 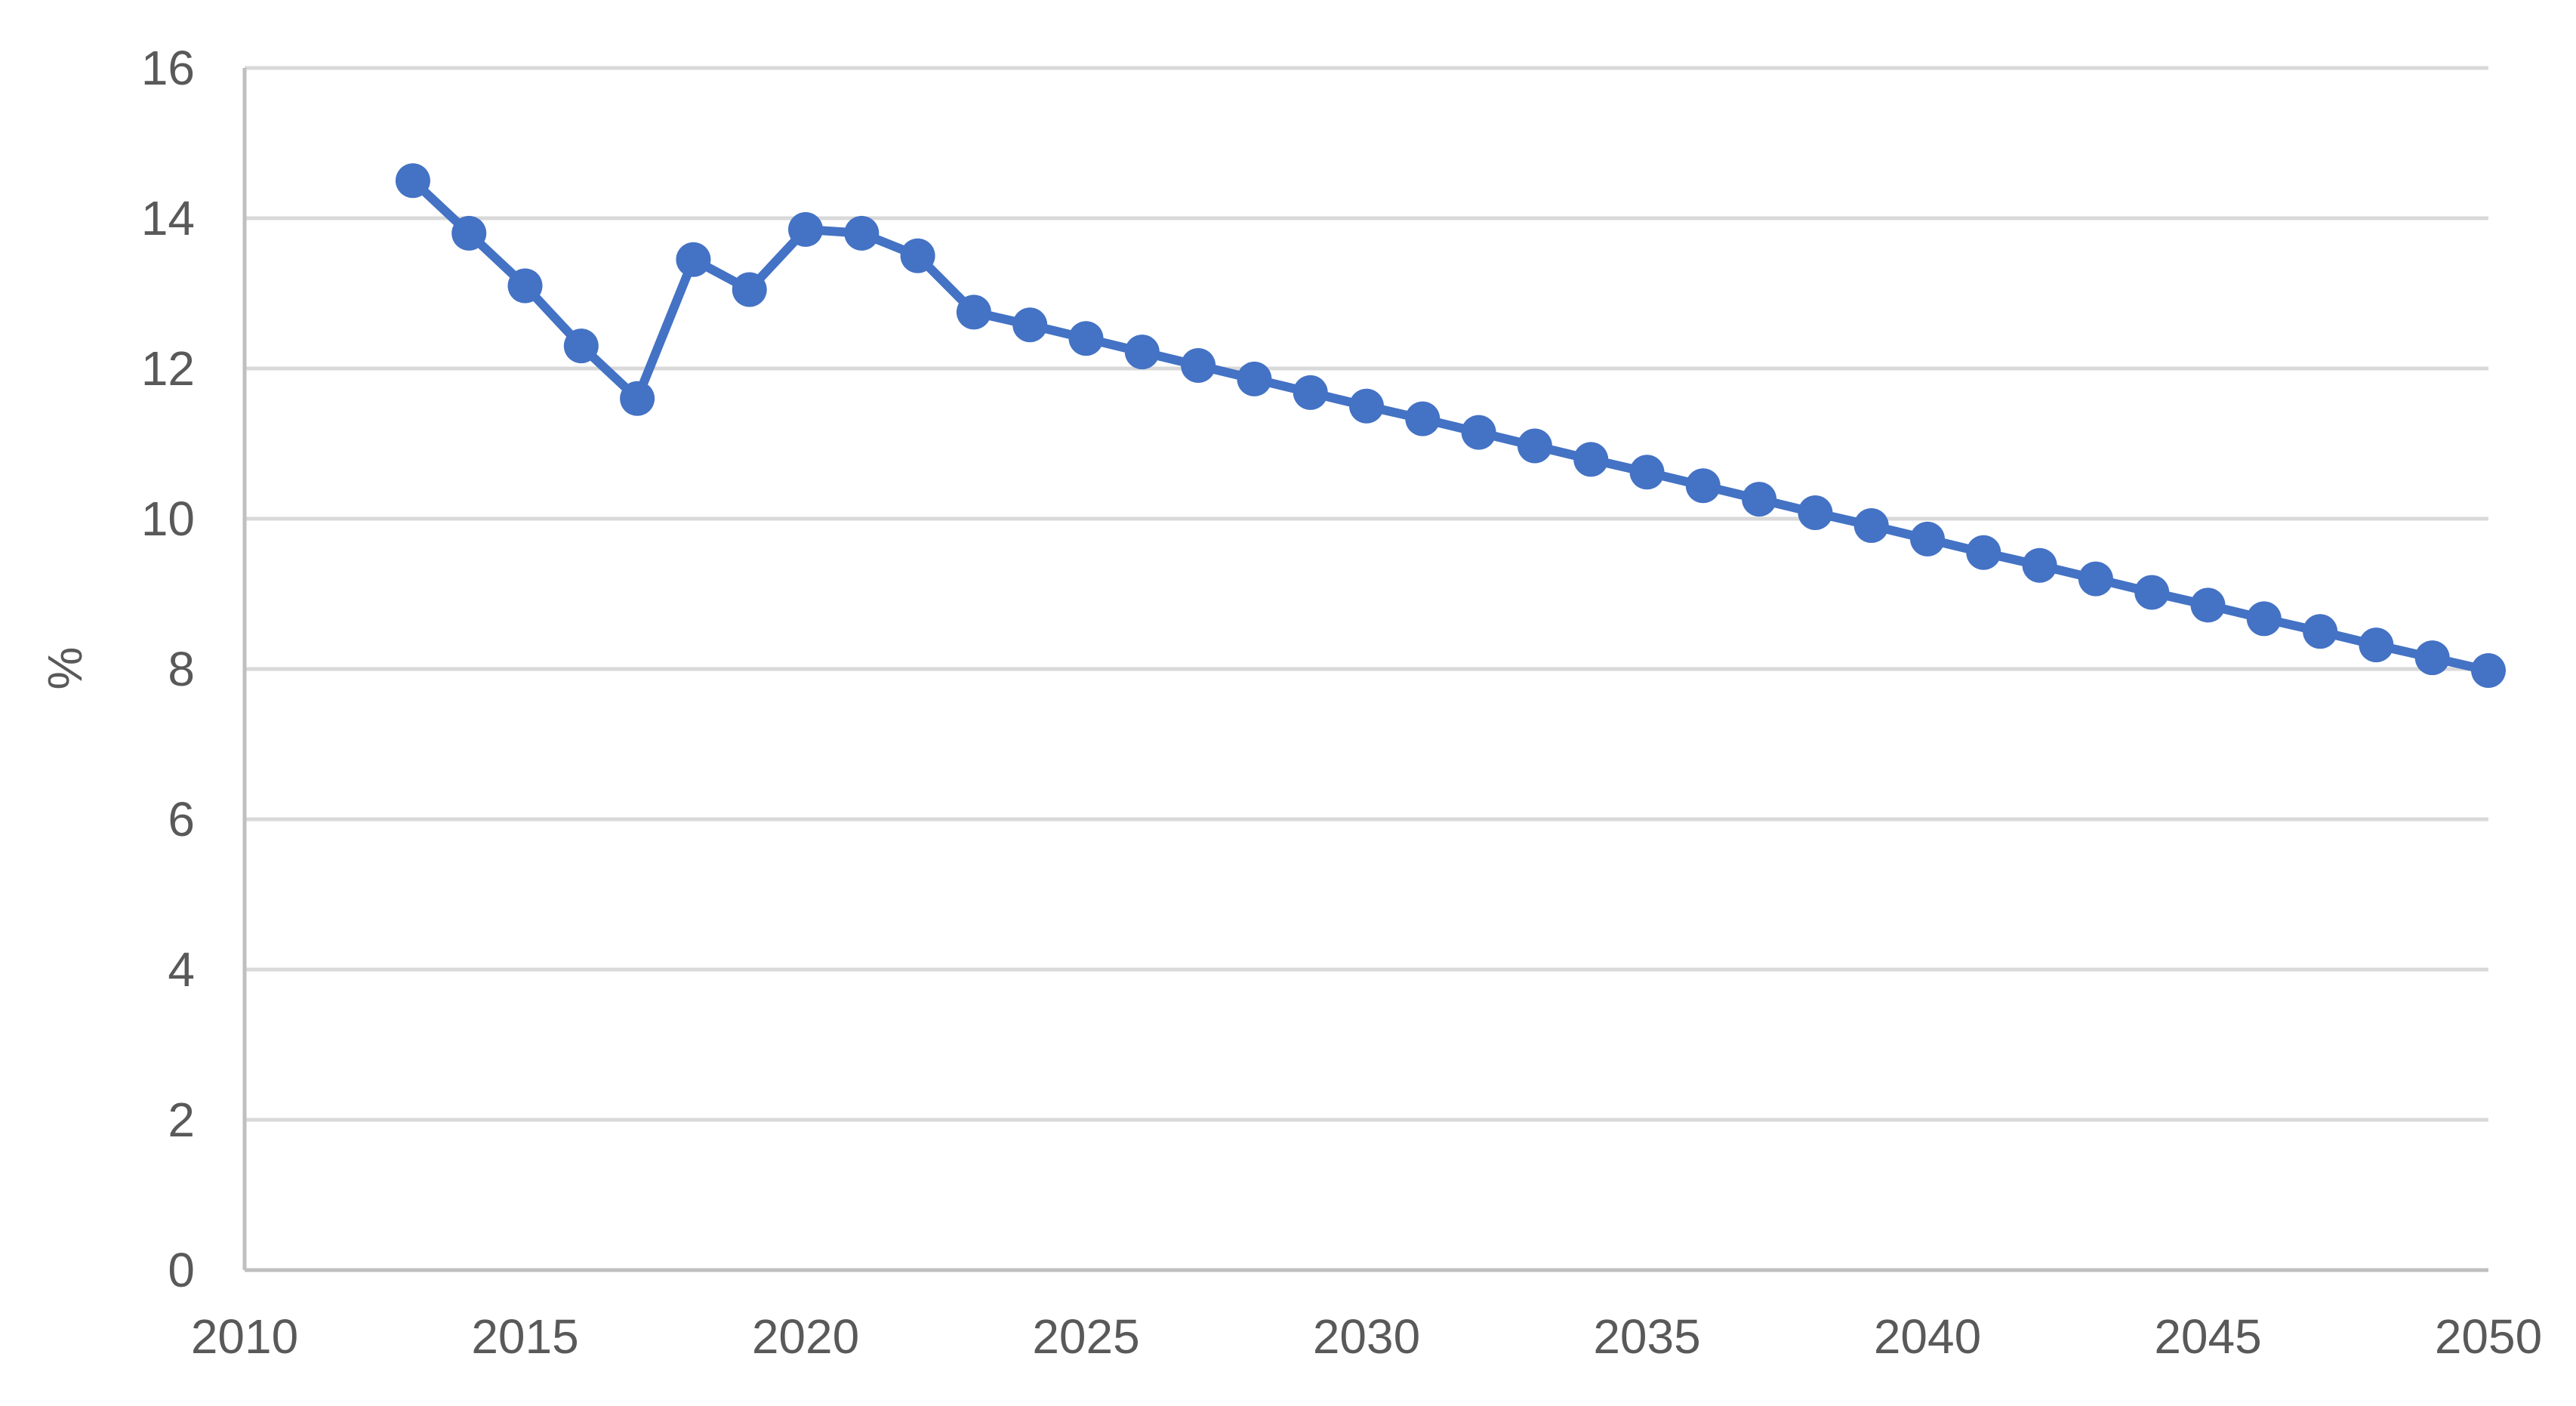 I want to click on y-tick-labels: 0 2 4 6 8 10 12 14 16, so click(x=168, y=669).